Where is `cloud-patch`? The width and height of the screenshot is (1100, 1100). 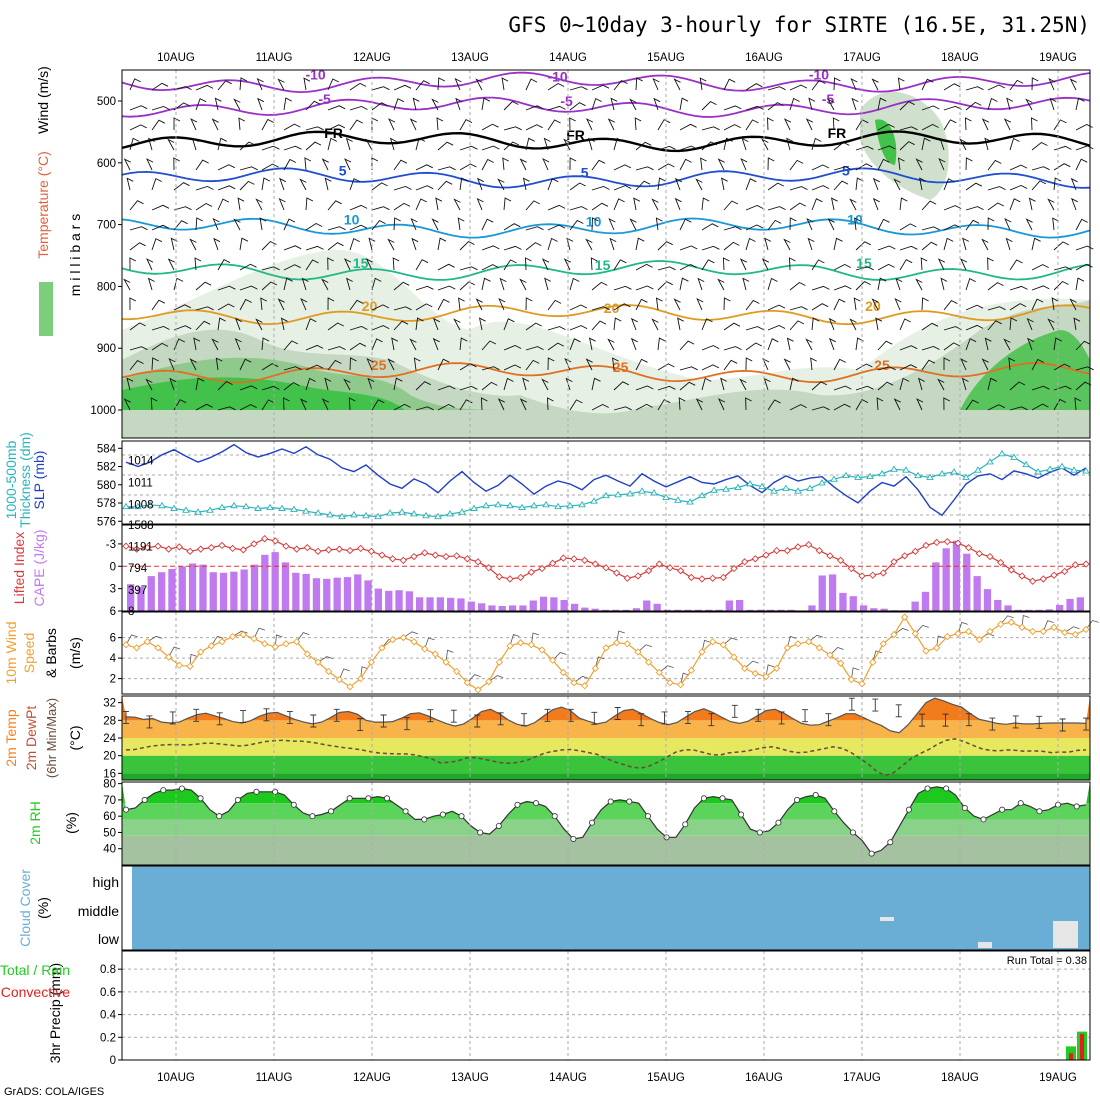 cloud-patch is located at coordinates (985, 945).